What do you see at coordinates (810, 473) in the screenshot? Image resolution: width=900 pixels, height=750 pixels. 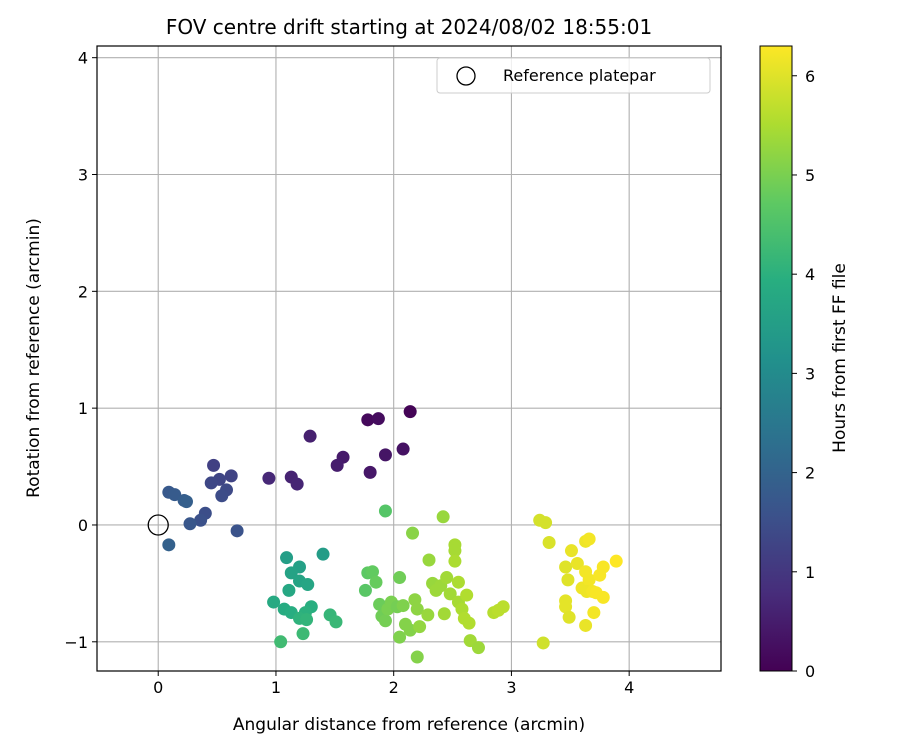 I see `colorbar-tick-label: 2` at bounding box center [810, 473].